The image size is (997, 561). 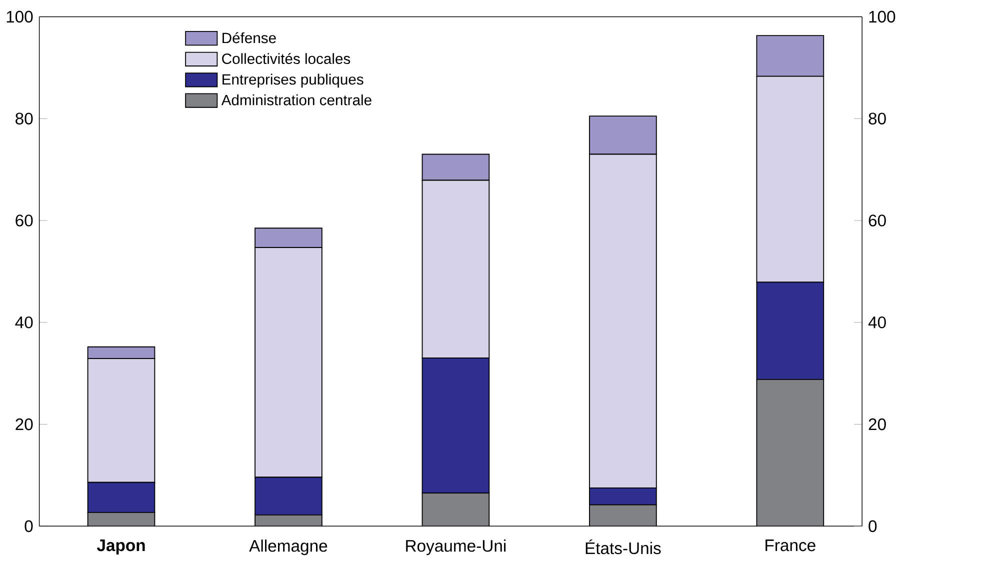 I want to click on legend-label: Défense, so click(x=249, y=38).